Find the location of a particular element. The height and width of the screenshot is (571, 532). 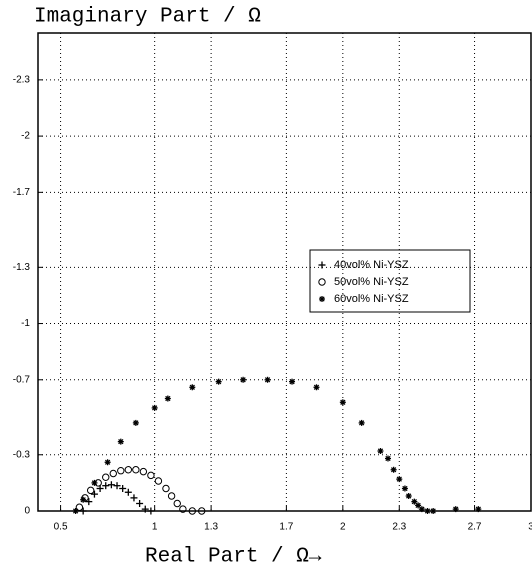

x-axis-label: Real Part / Ω→ is located at coordinates (233, 557).